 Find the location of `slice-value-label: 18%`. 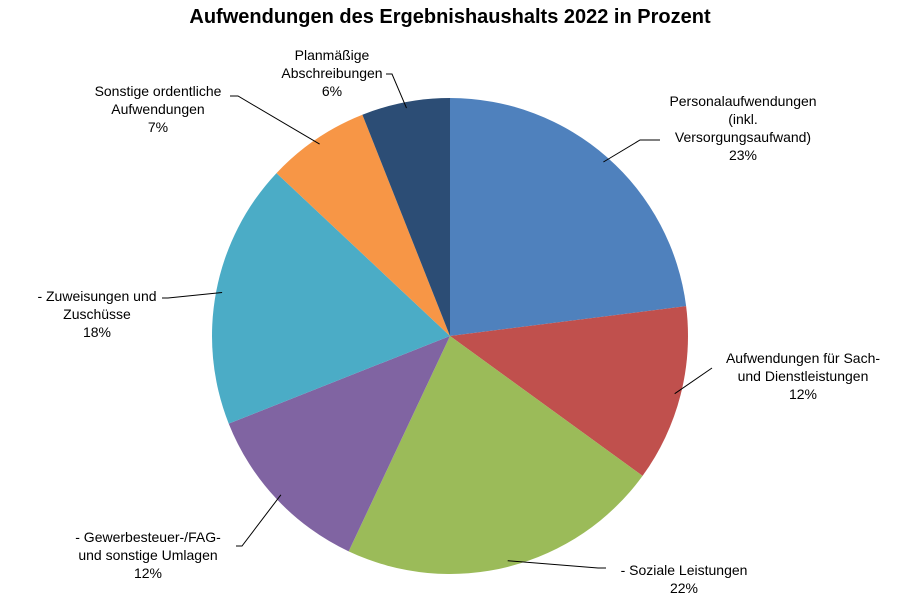

slice-value-label: 18% is located at coordinates (97, 332).